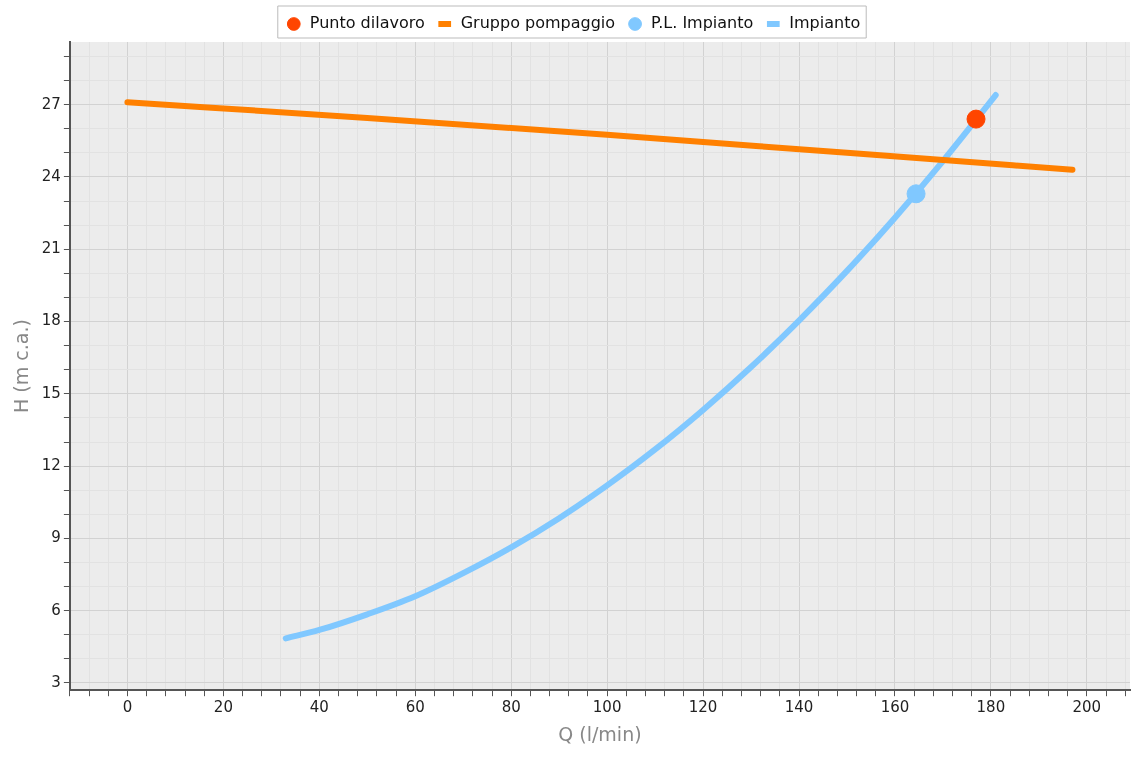 The image size is (1140, 757). I want to click on y-axis-title: H (m c.a.), so click(21, 366).